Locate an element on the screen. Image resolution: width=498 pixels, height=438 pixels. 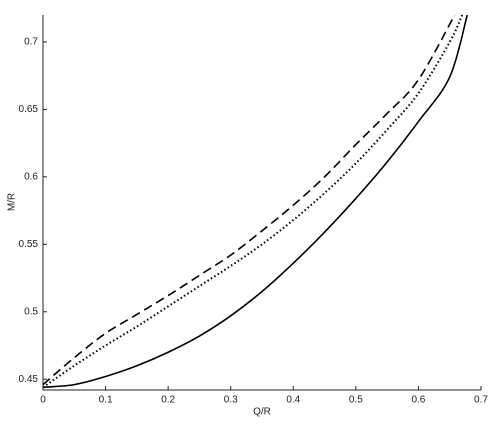
x-tick-label: 0.2 is located at coordinates (168, 400).